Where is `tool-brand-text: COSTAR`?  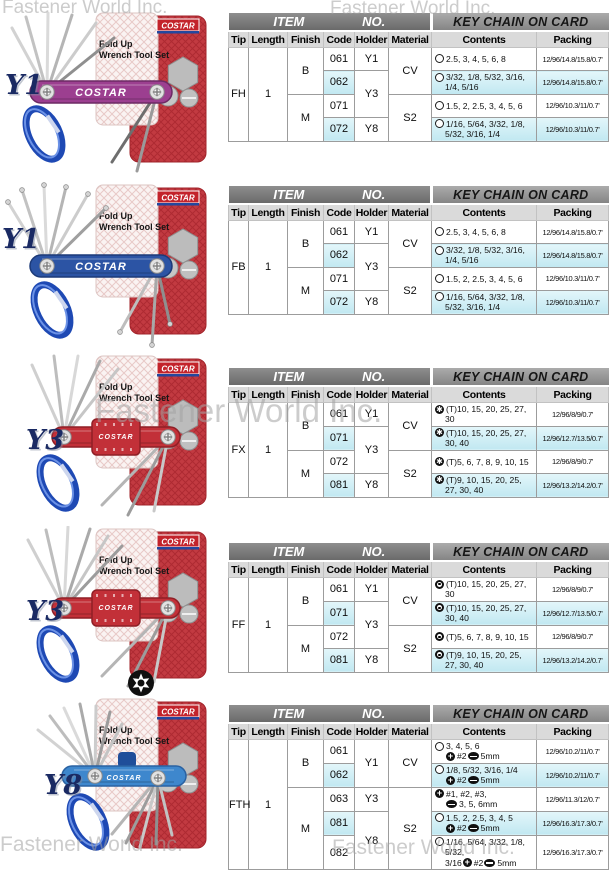 tool-brand-text: COSTAR is located at coordinates (101, 267).